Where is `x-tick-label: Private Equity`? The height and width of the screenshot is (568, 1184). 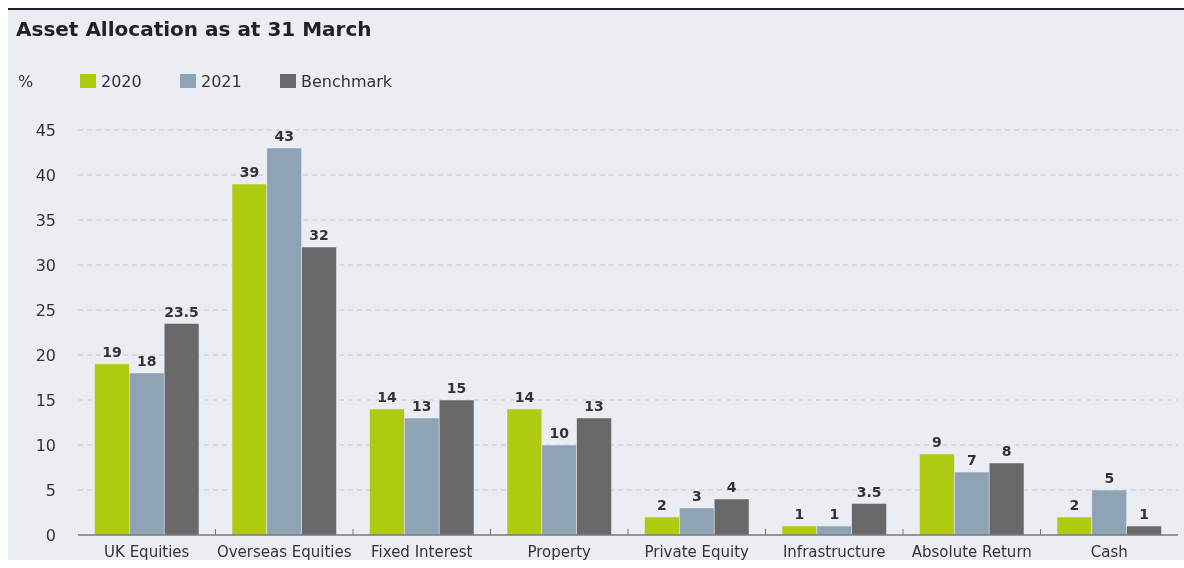
x-tick-label: Private Equity is located at coordinates (697, 552).